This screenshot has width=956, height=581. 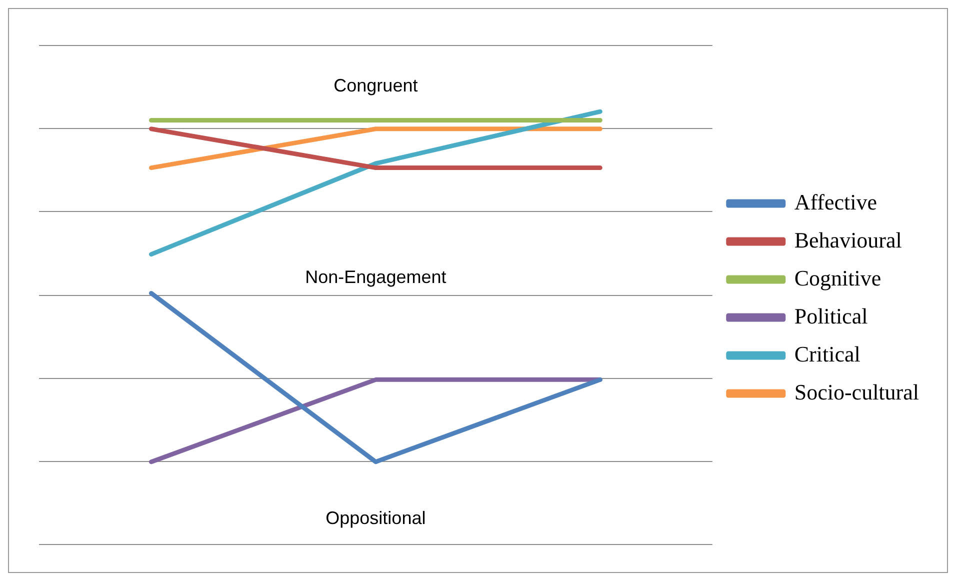 What do you see at coordinates (836, 201) in the screenshot?
I see `legend-label: Affective` at bounding box center [836, 201].